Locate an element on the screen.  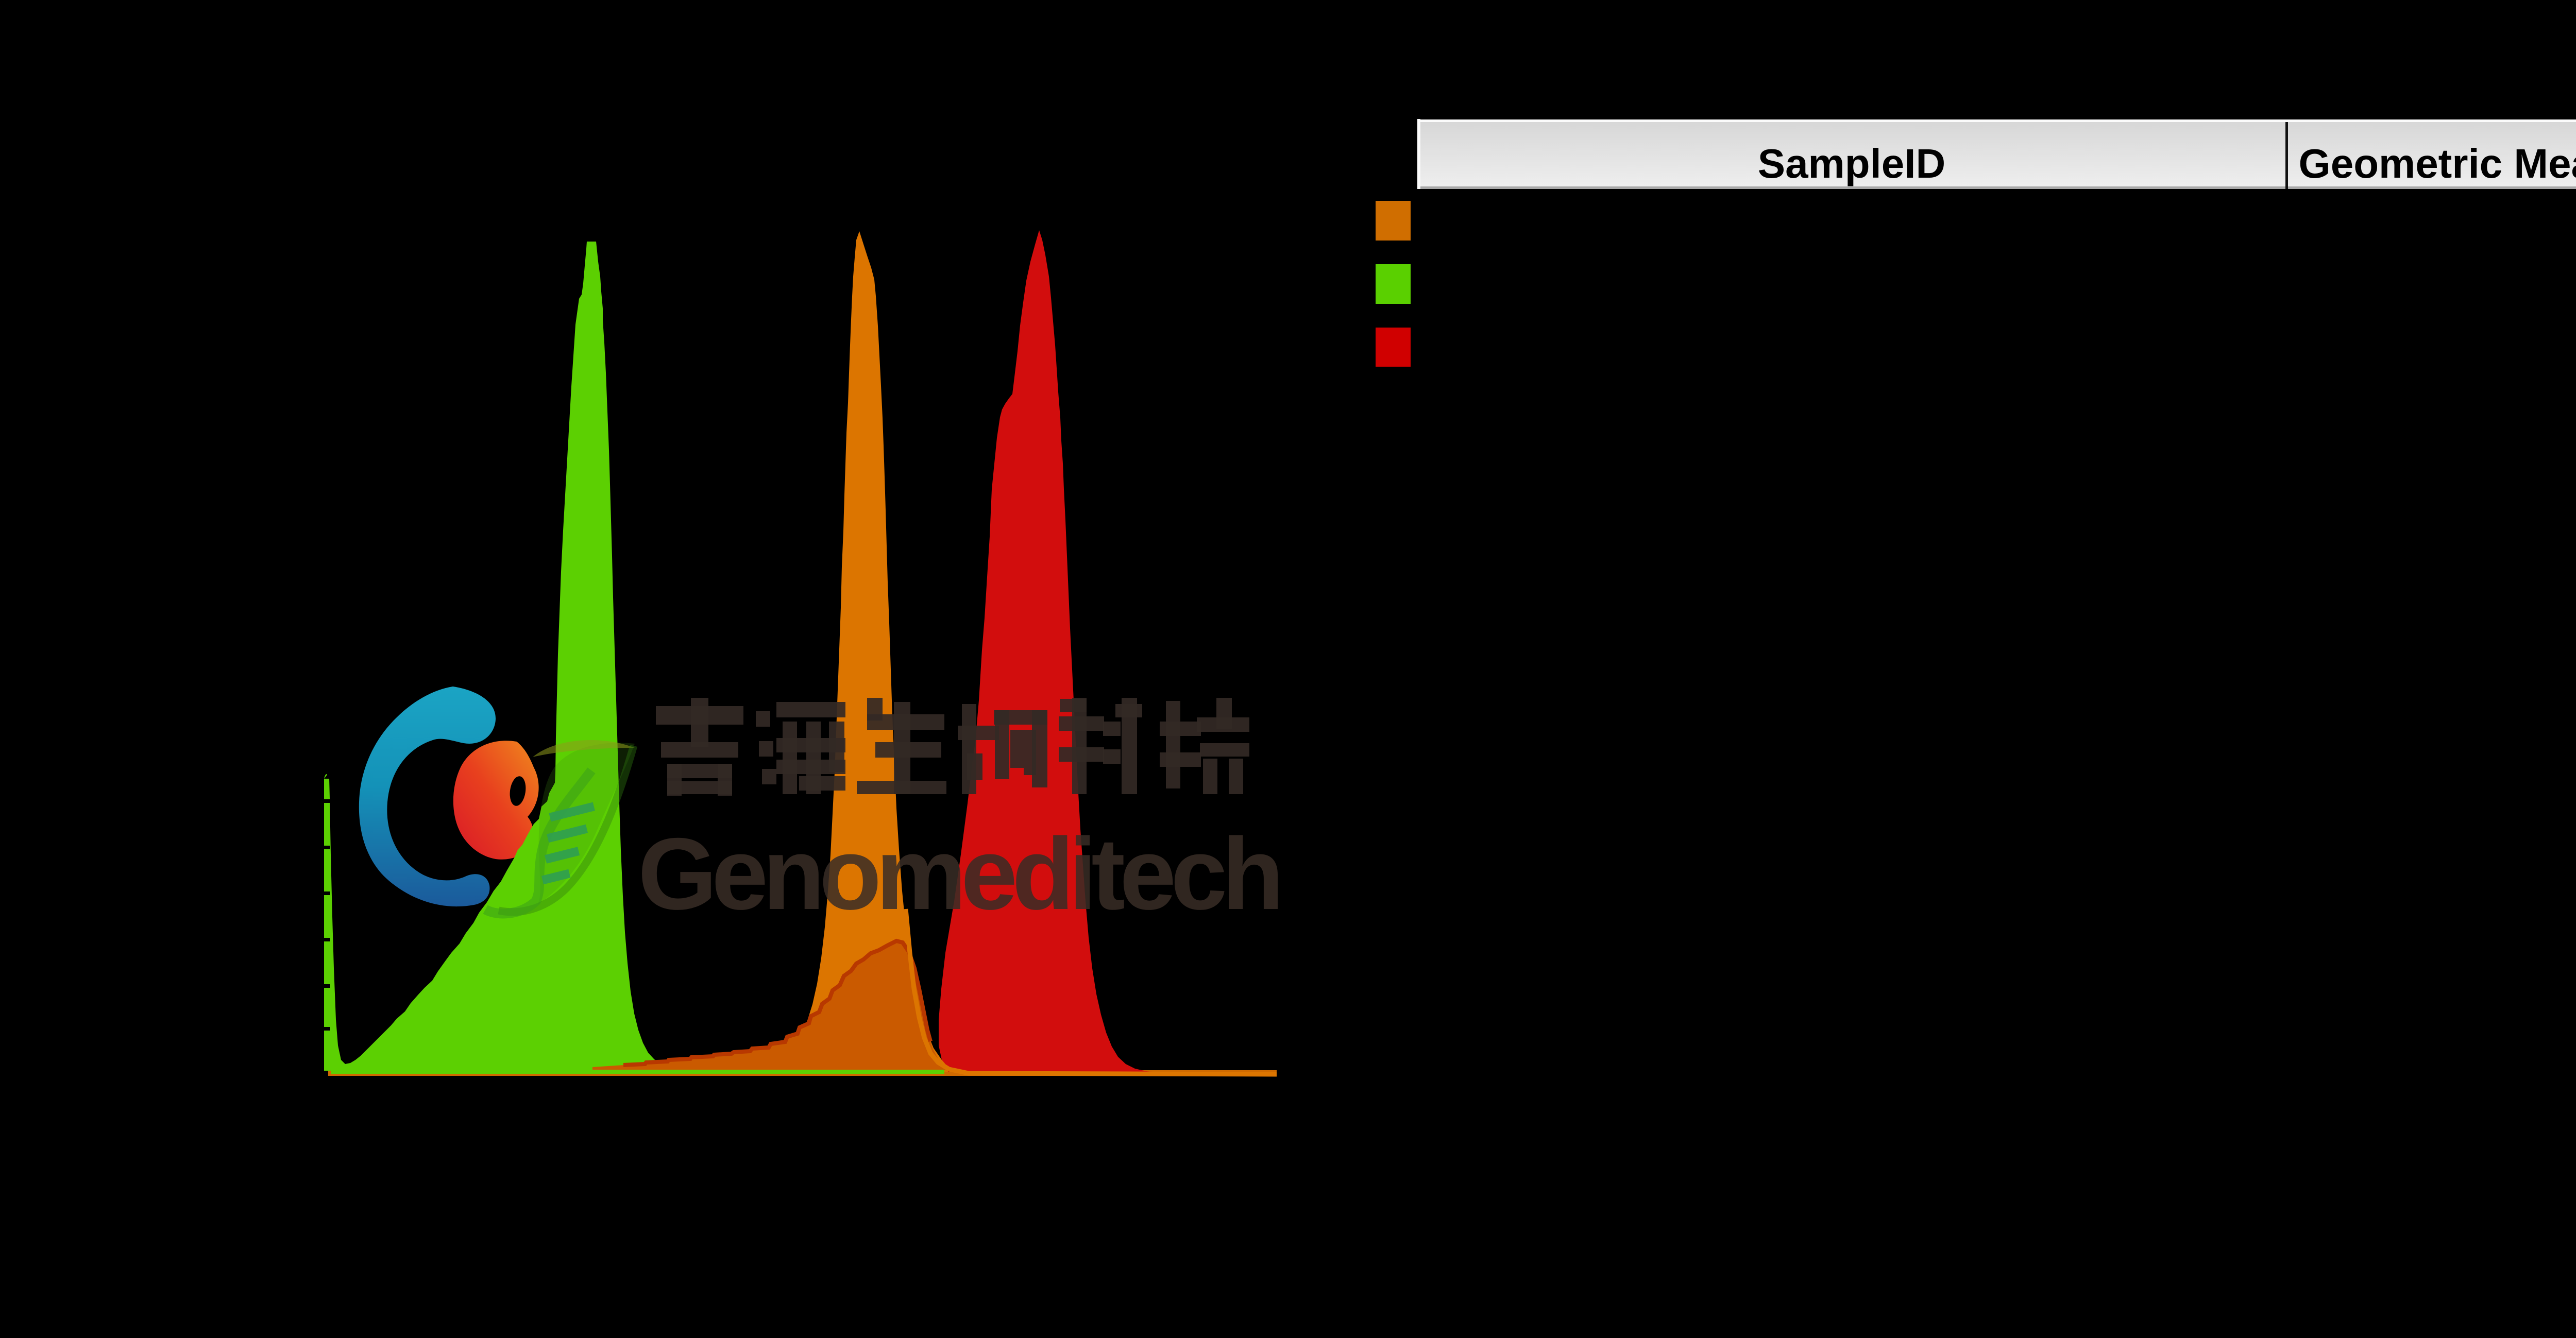
svg-text: Geometric Mean : RL1-H is located at coordinates (2437, 163).